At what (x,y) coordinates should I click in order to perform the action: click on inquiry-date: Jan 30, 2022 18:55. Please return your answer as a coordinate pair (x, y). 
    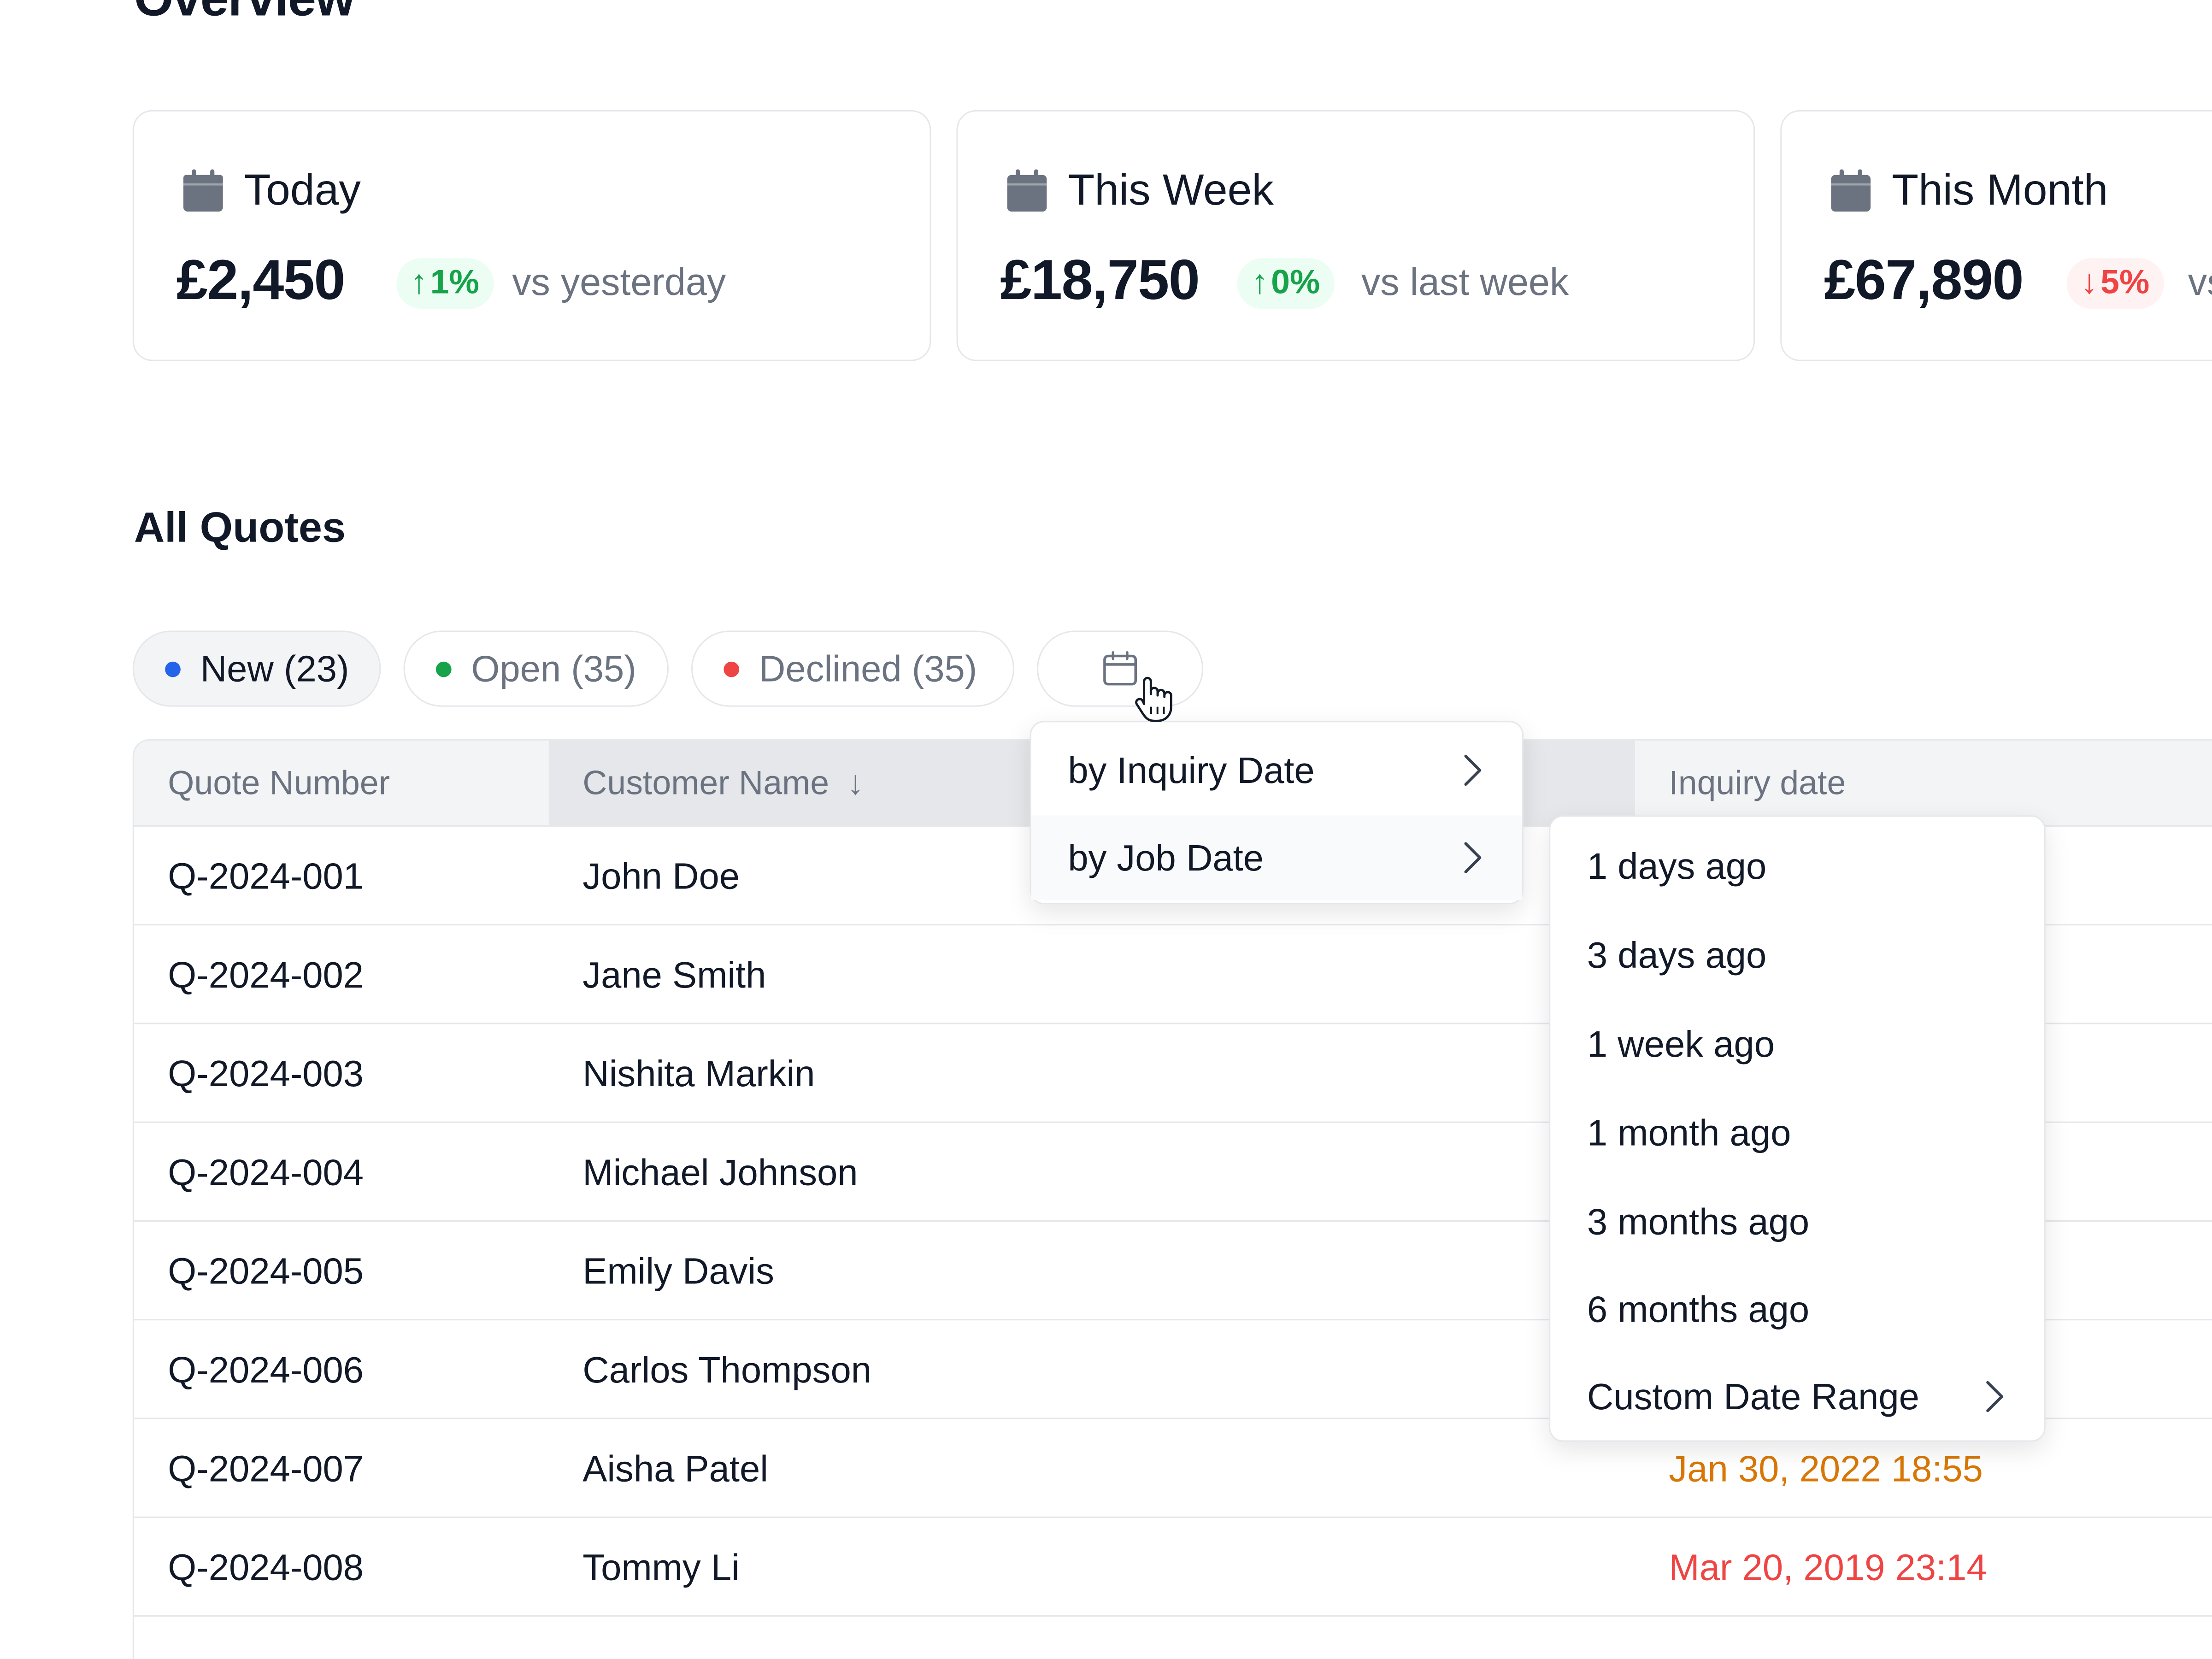
    Looking at the image, I should click on (1826, 1468).